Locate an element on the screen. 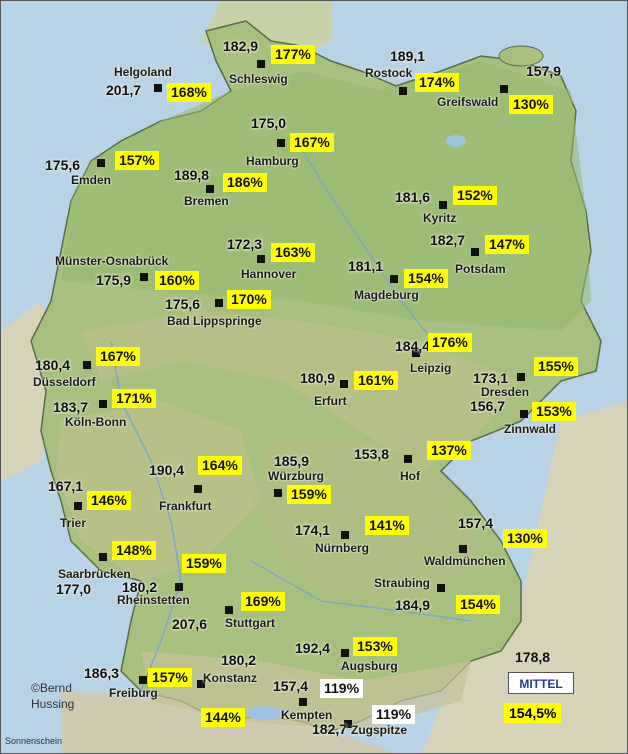  station-name: Köln-Bonn is located at coordinates (96, 422).